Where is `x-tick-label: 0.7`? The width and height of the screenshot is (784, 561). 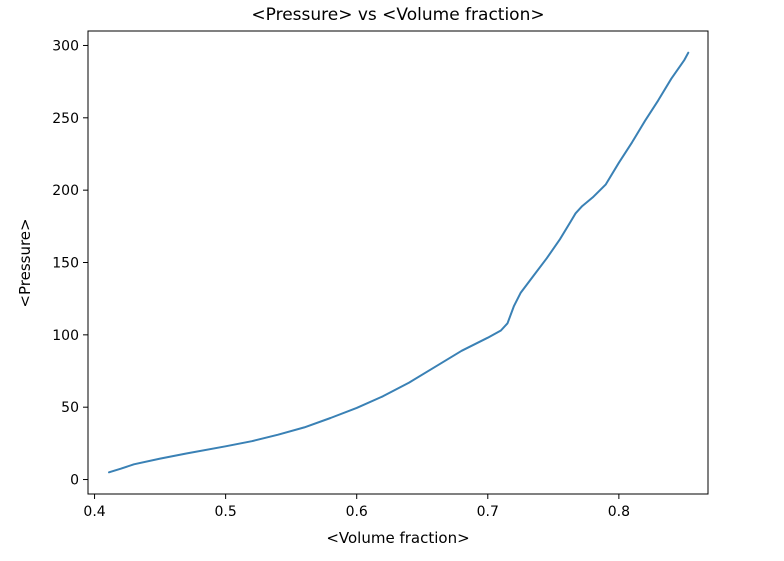 x-tick-label: 0.7 is located at coordinates (488, 512).